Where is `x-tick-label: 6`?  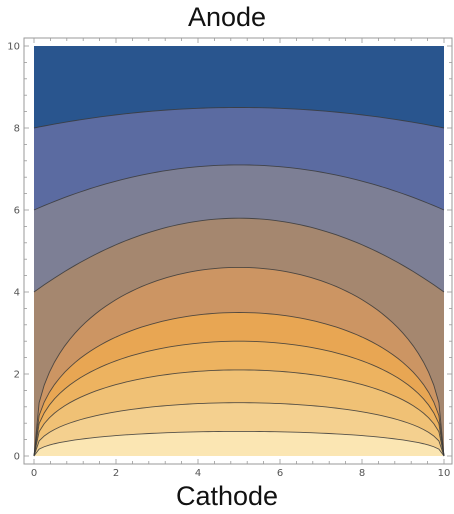
x-tick-label: 6 is located at coordinates (280, 473).